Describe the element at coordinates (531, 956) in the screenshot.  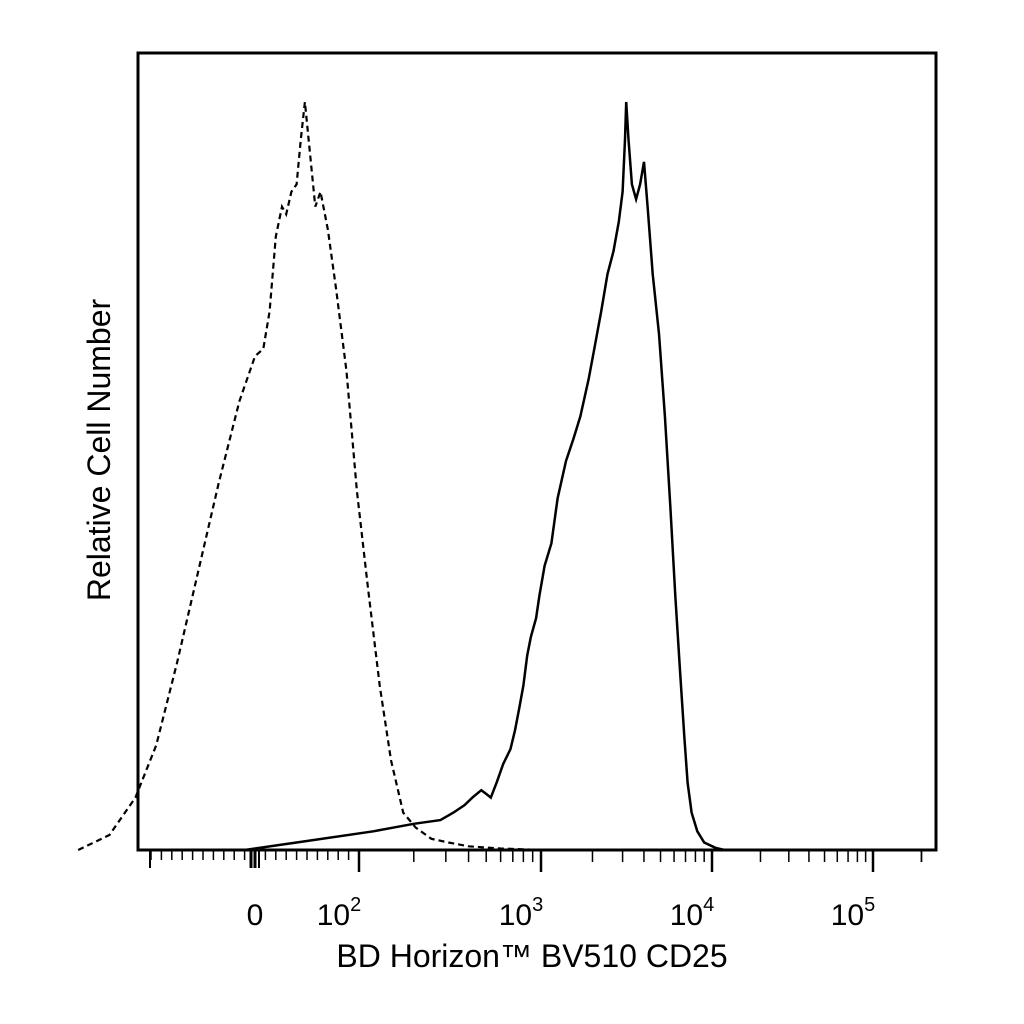
I see `x-axis-label: BD Horizon™ BV510 CD25` at that location.